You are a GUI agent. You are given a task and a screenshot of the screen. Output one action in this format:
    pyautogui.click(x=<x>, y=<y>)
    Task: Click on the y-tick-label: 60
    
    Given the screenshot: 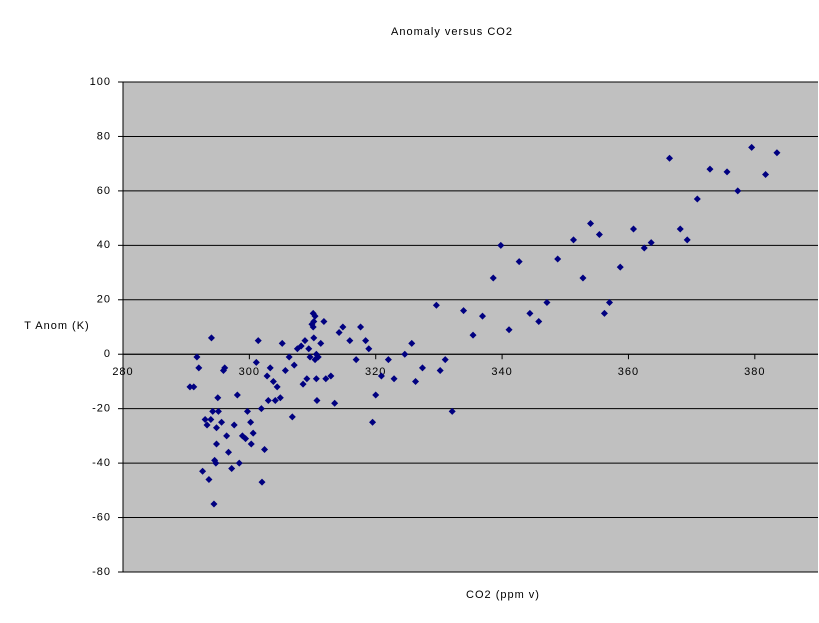 What is the action you would take?
    pyautogui.click(x=104, y=191)
    